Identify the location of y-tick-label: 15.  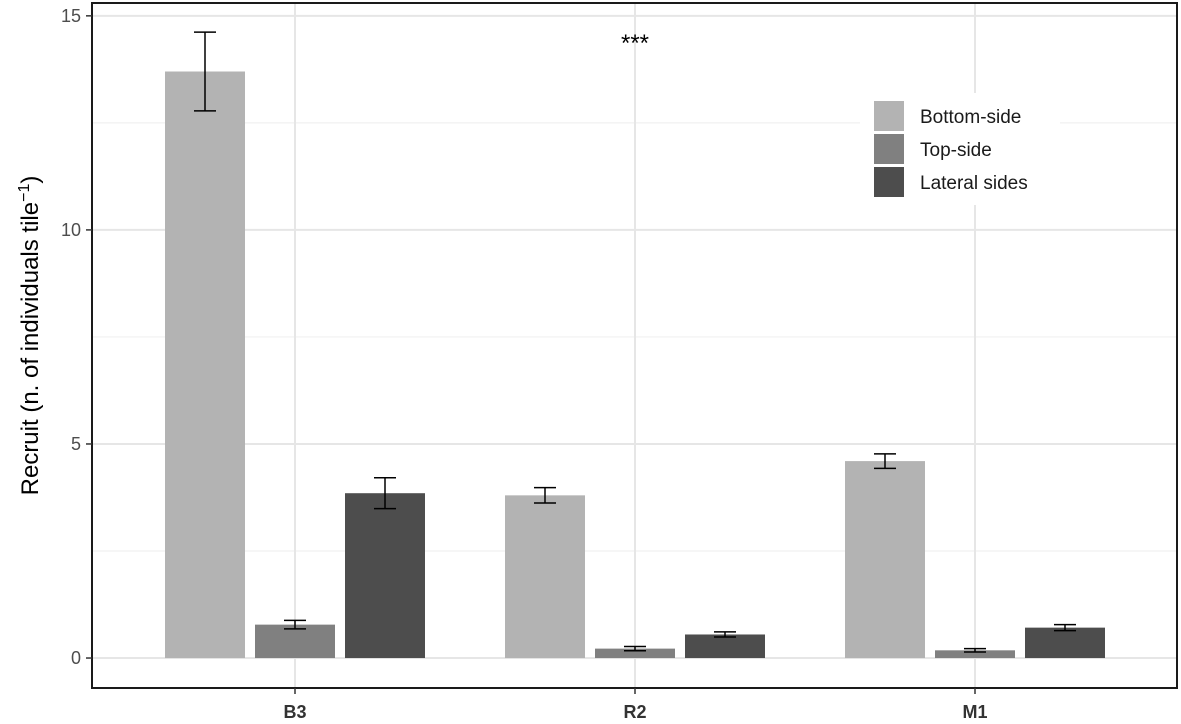
(71, 16).